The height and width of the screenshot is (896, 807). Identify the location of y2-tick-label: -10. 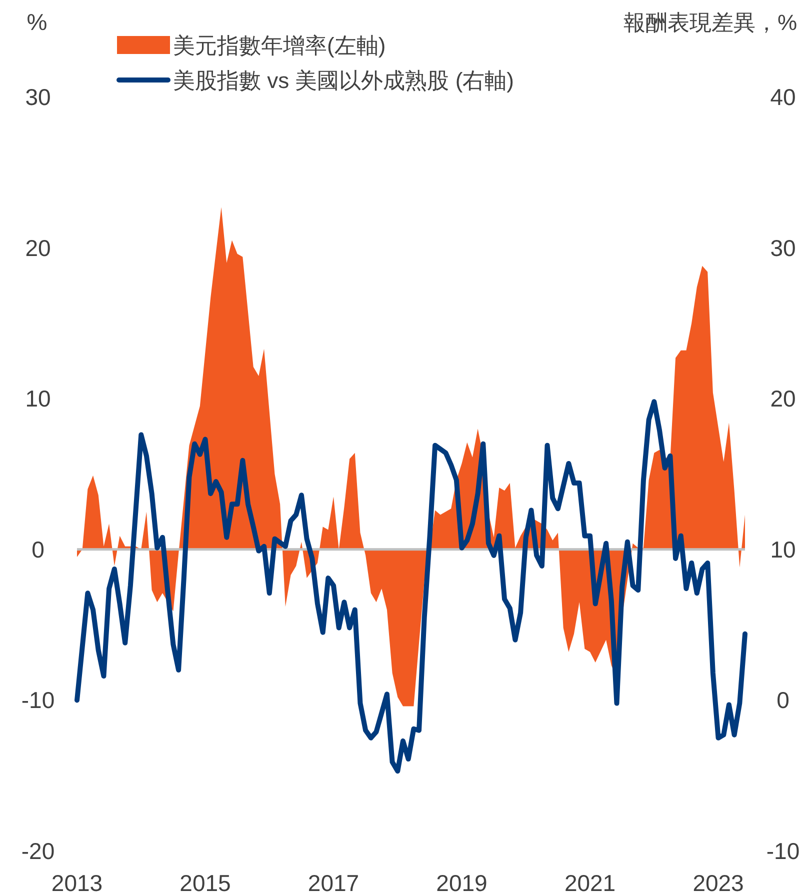
(783, 851).